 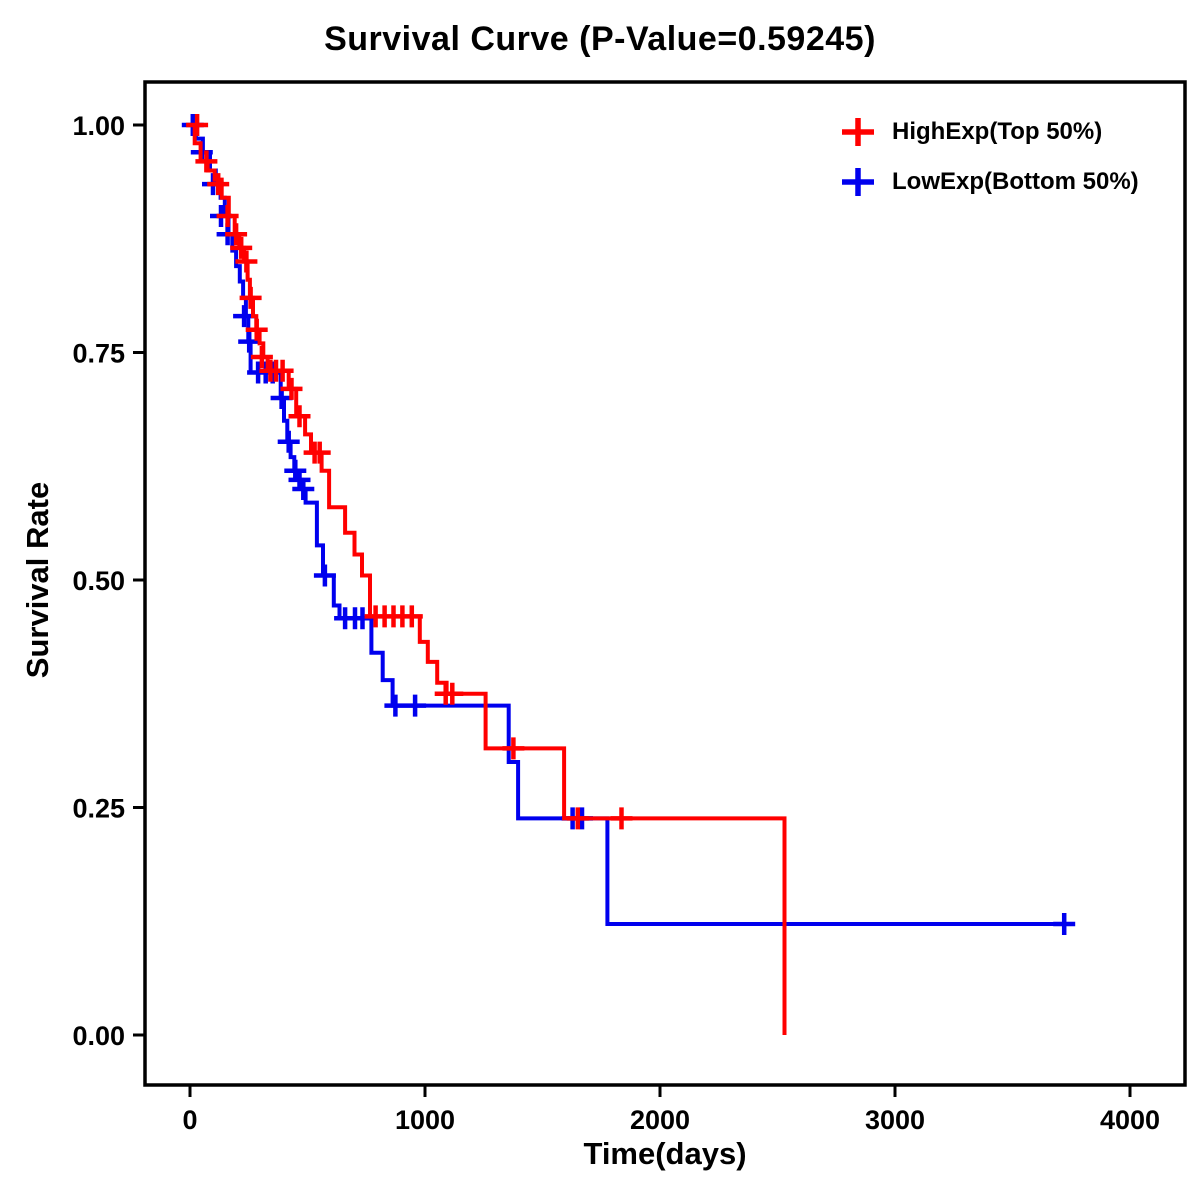 I want to click on y-tick-label: 0.75, so click(x=98, y=354).